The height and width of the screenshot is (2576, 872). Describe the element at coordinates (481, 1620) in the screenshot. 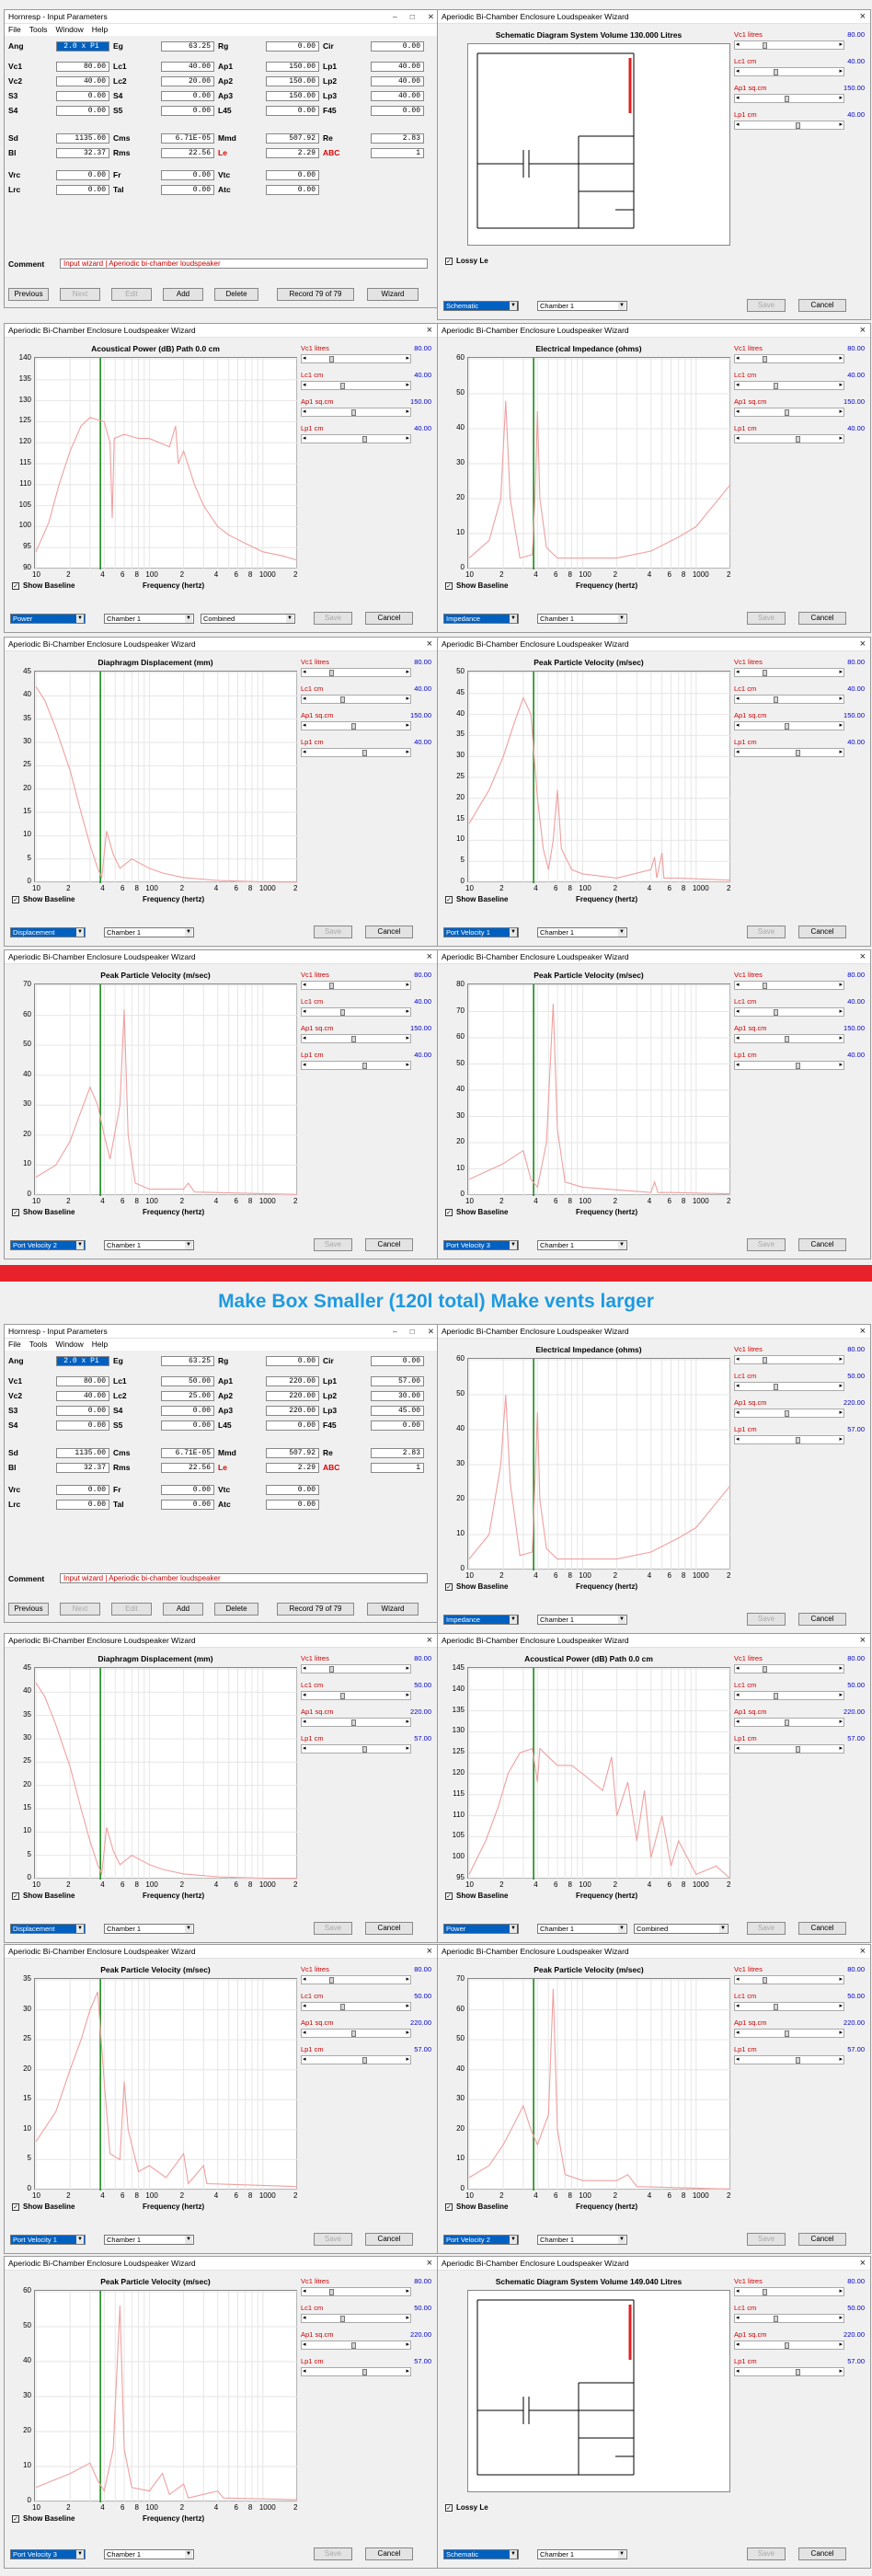

I see `mode-select: Impedance ▼` at that location.